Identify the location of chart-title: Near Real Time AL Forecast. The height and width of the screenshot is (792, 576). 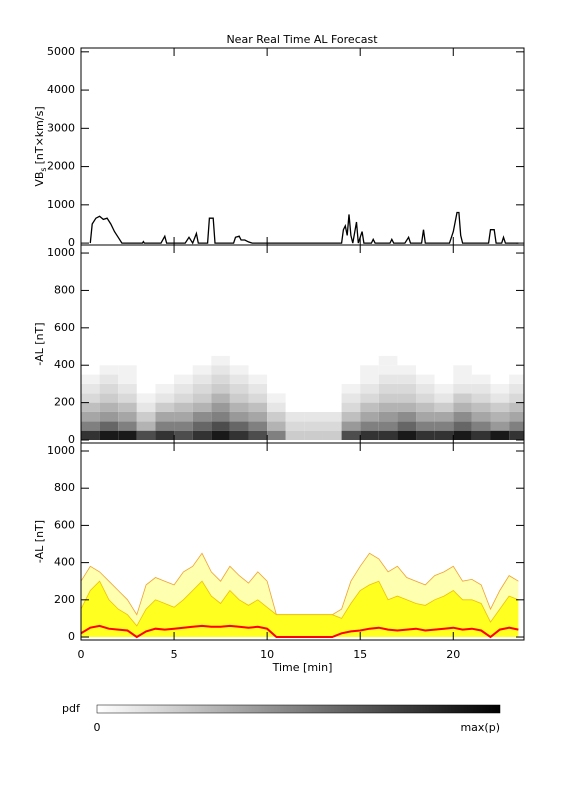
(302, 39).